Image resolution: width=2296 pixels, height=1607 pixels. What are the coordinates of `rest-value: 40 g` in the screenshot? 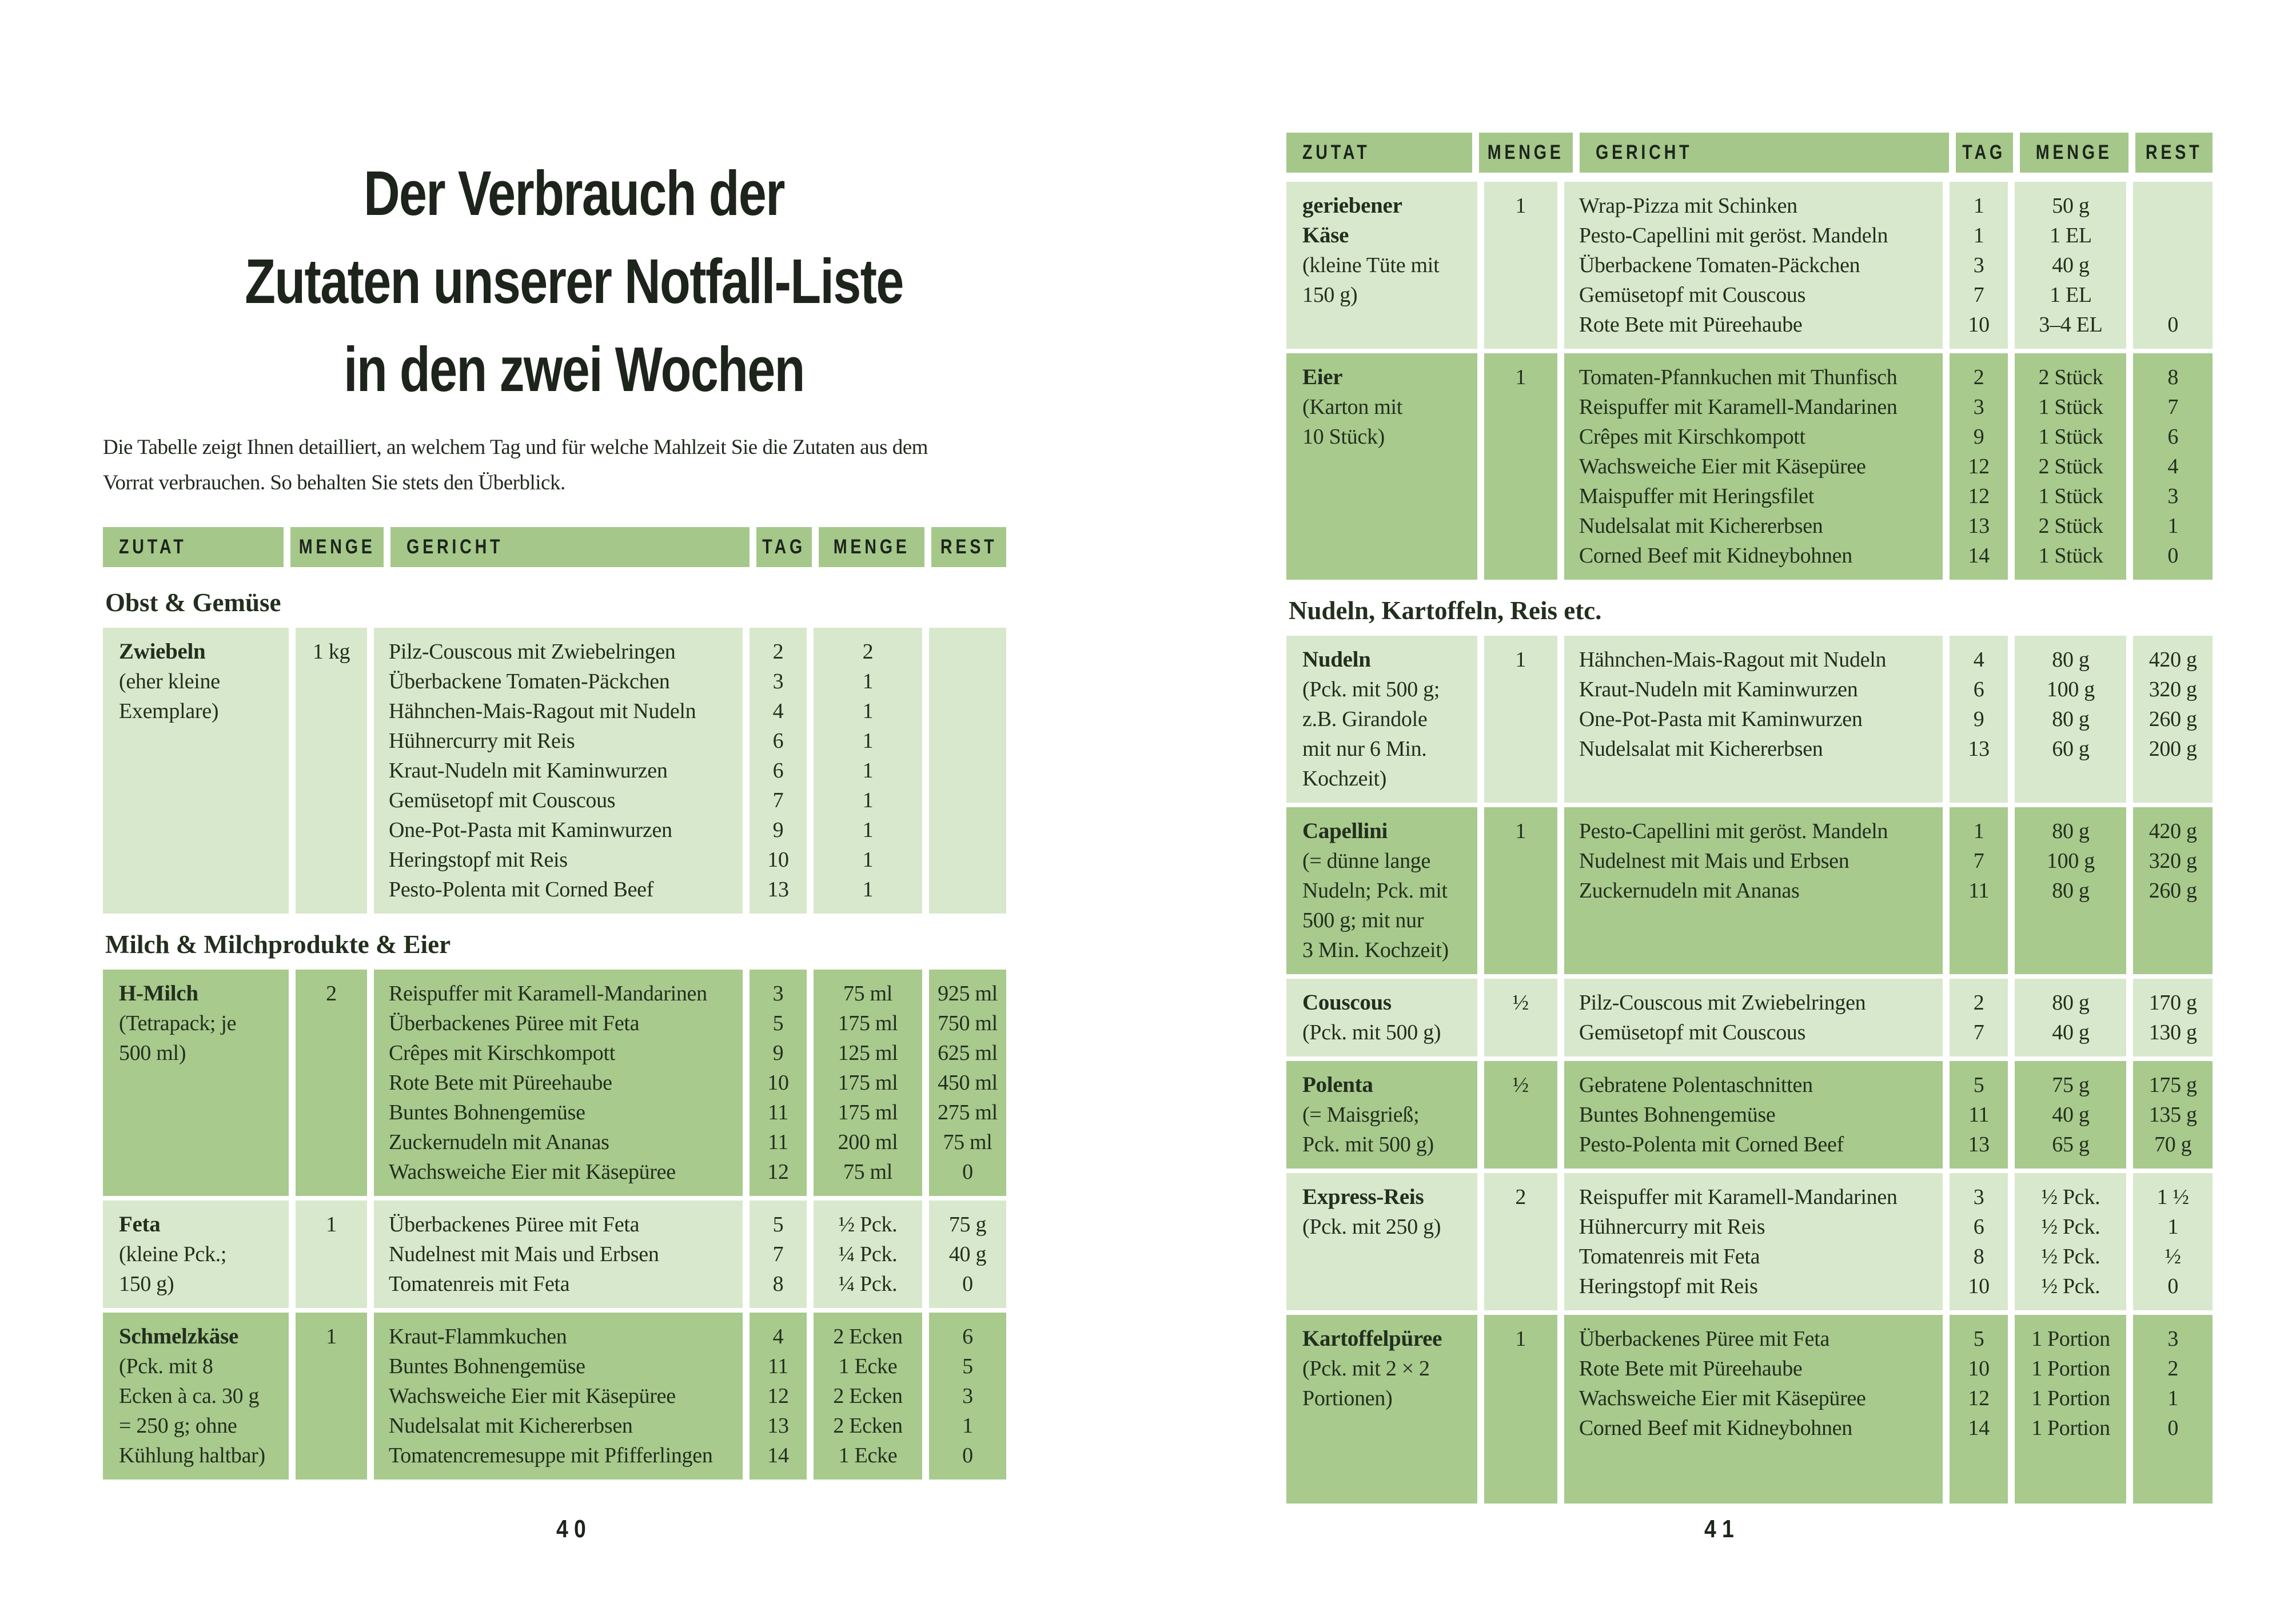 It's located at (968, 1254).